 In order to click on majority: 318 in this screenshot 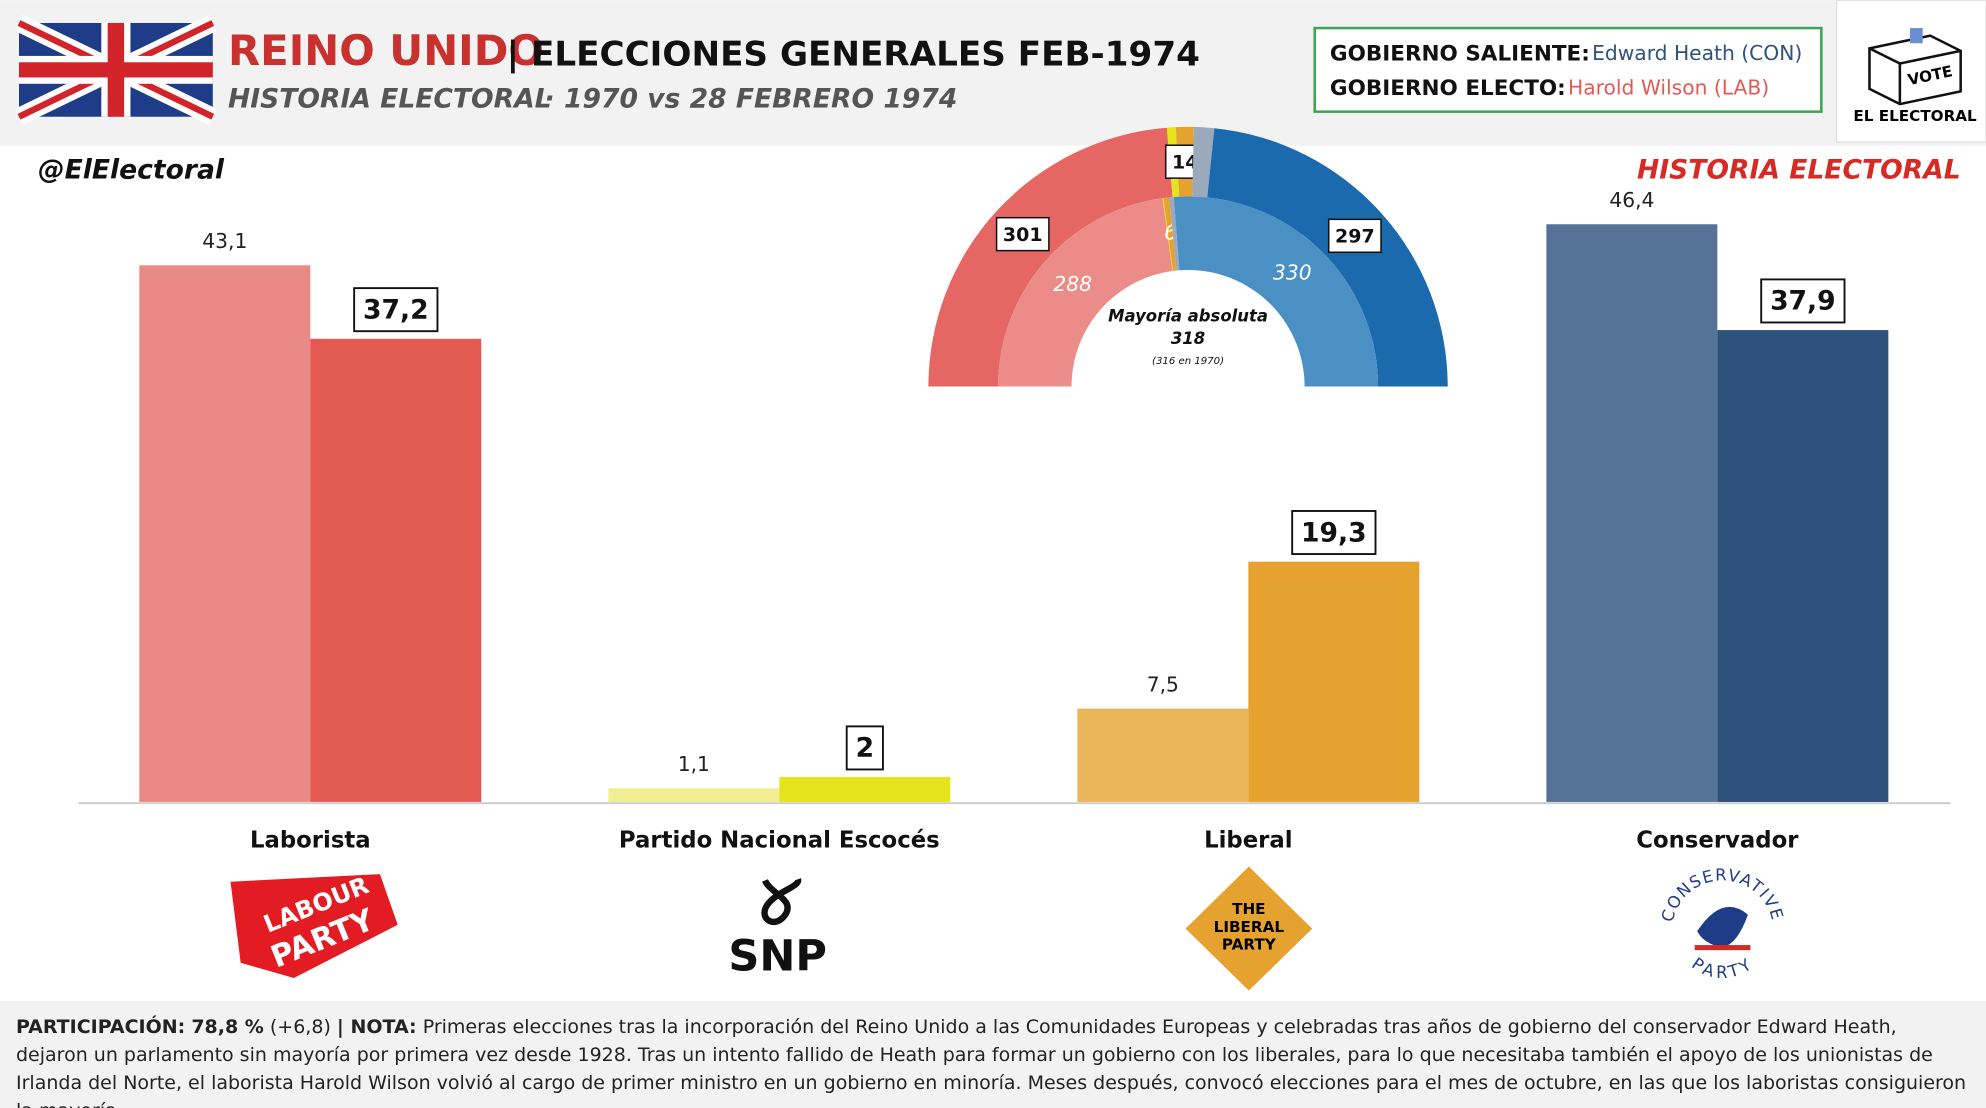, I will do `click(1188, 338)`.